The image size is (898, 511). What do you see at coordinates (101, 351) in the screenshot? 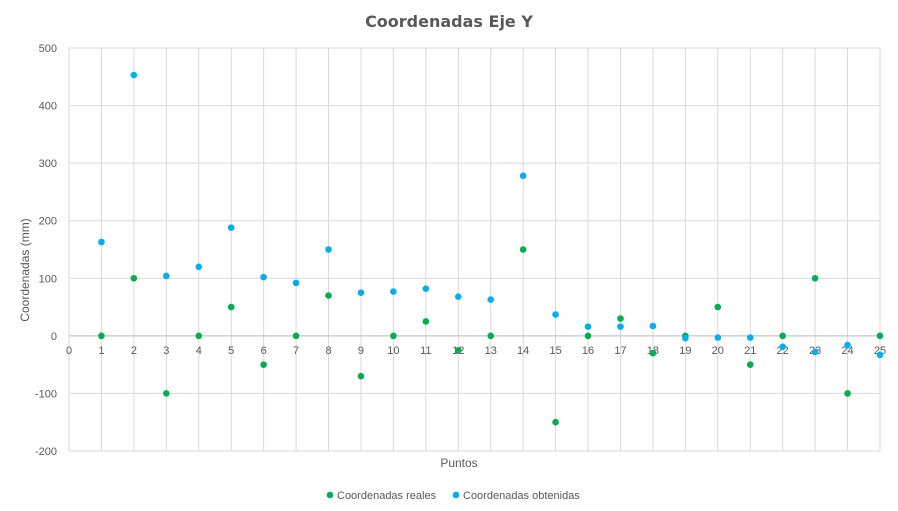
I see `x-tick-label: 1` at bounding box center [101, 351].